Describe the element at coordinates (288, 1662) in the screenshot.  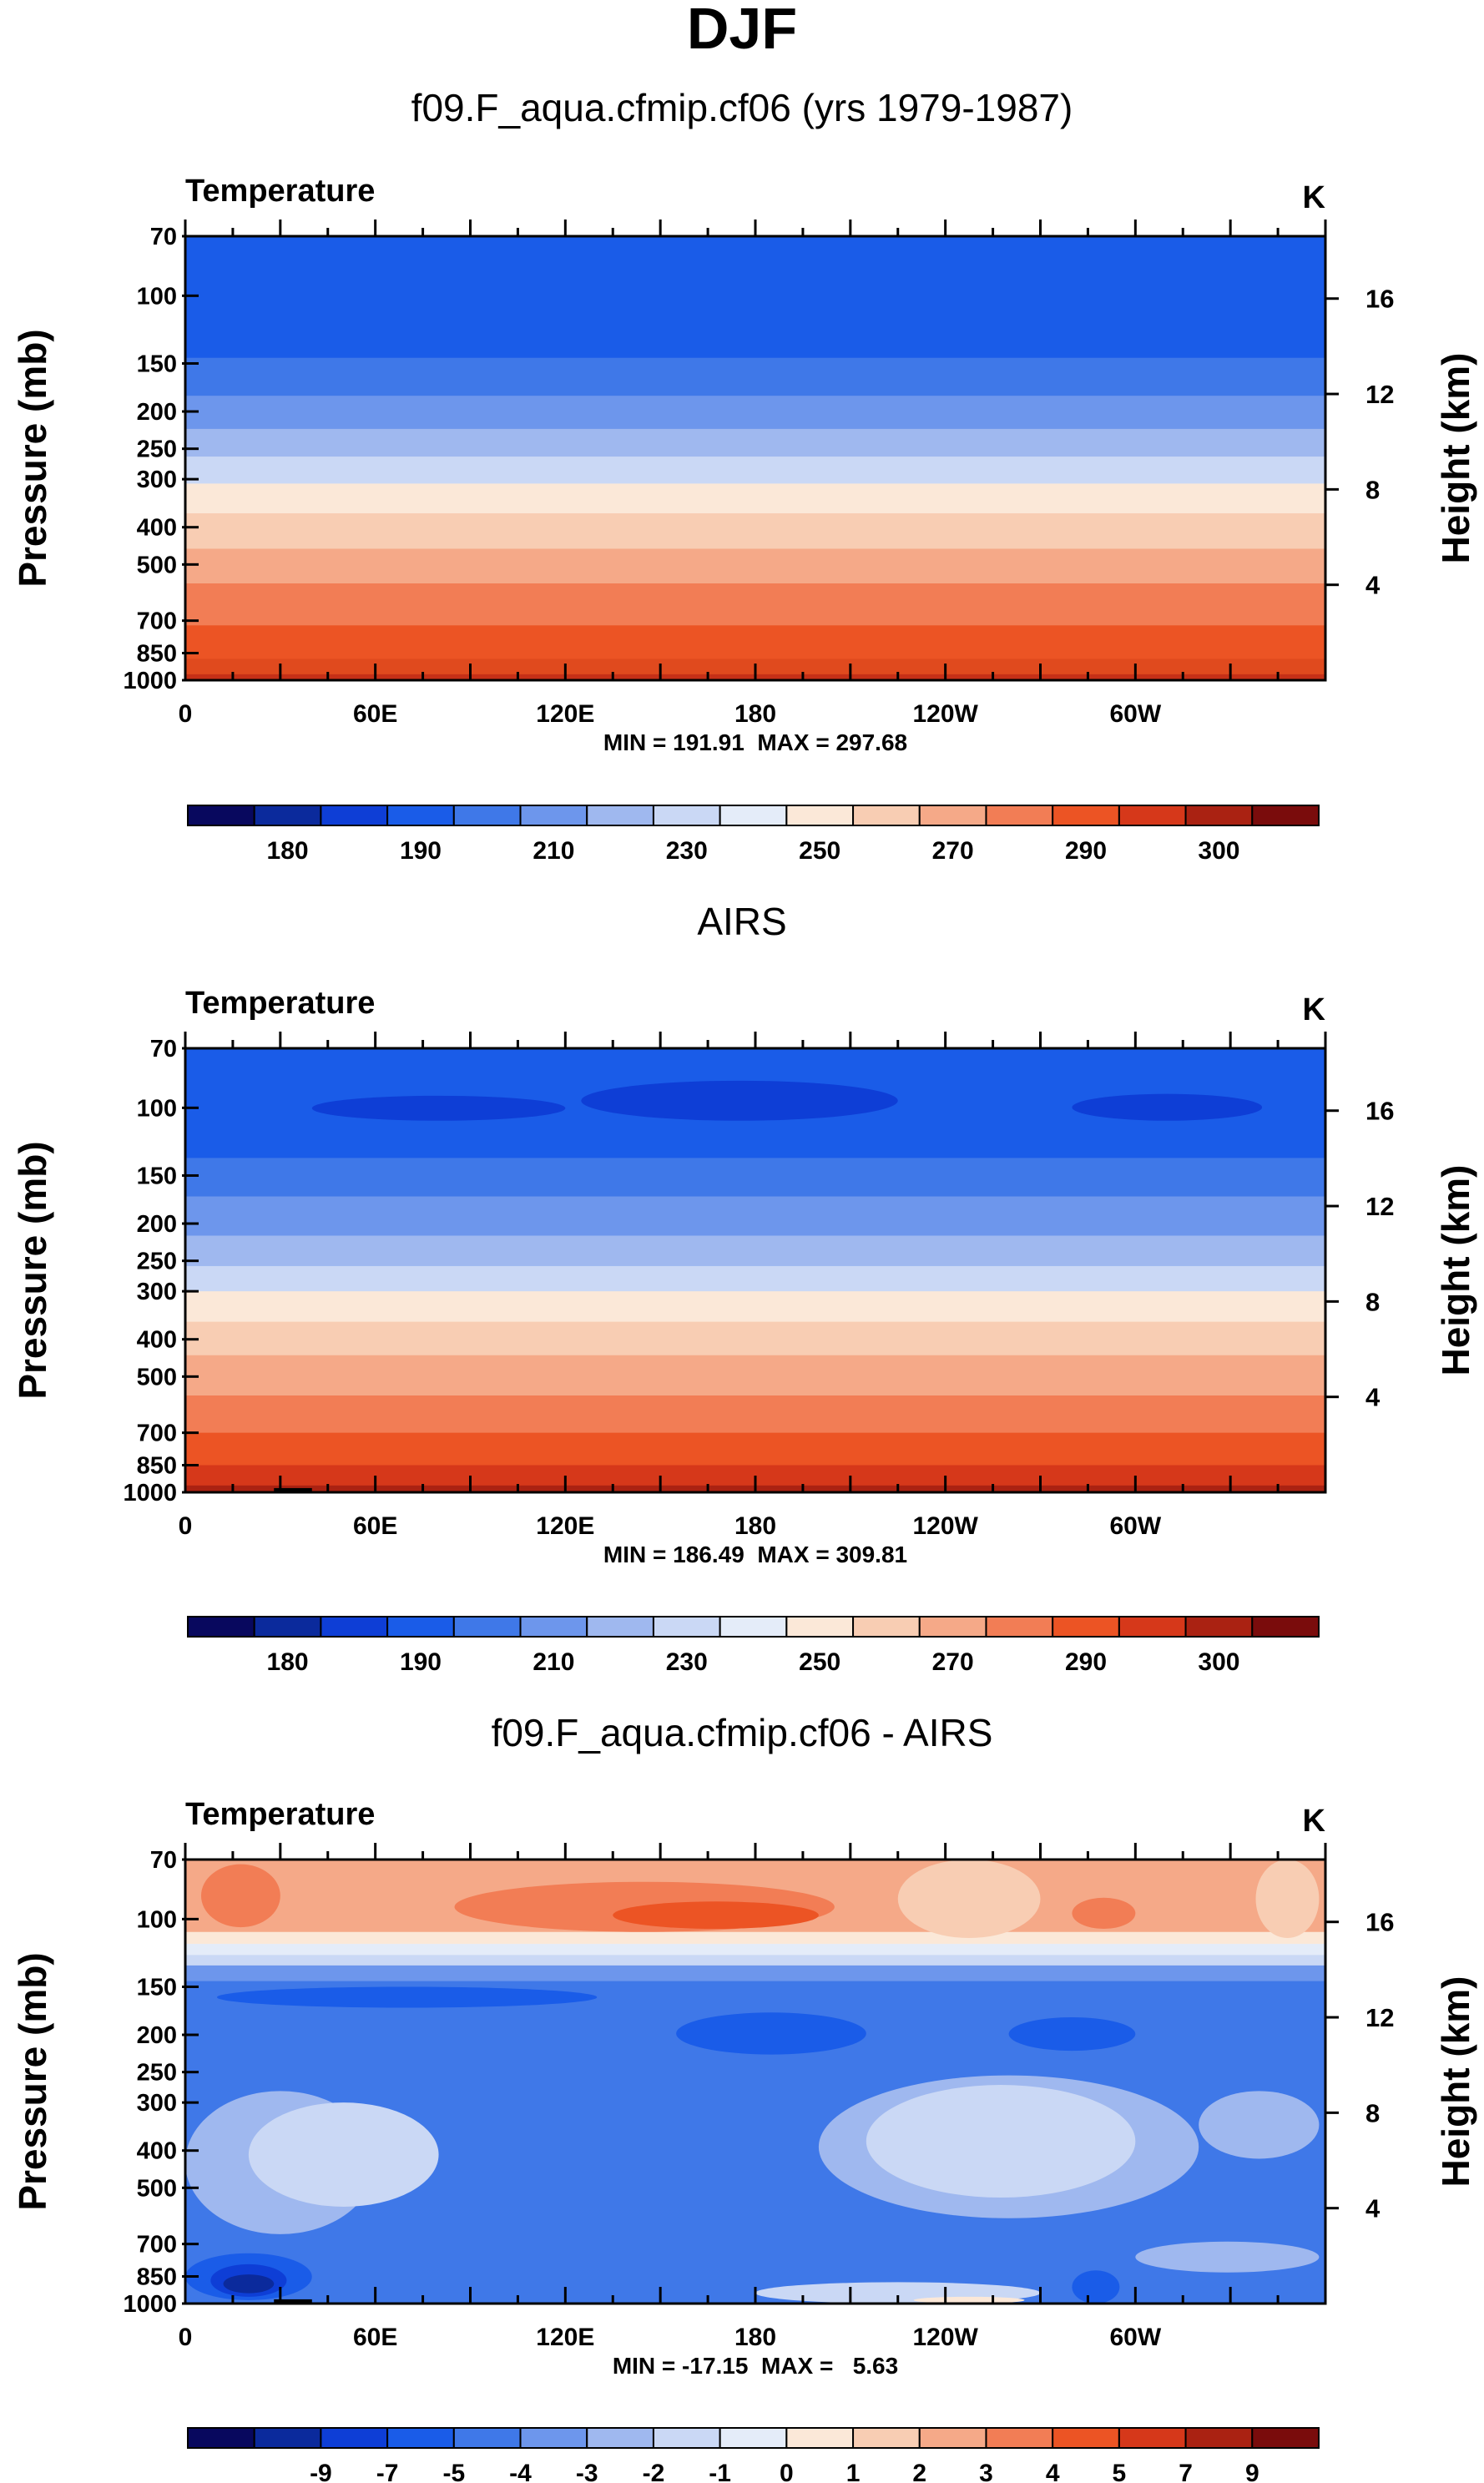
I see `colorbar-label: 180` at that location.